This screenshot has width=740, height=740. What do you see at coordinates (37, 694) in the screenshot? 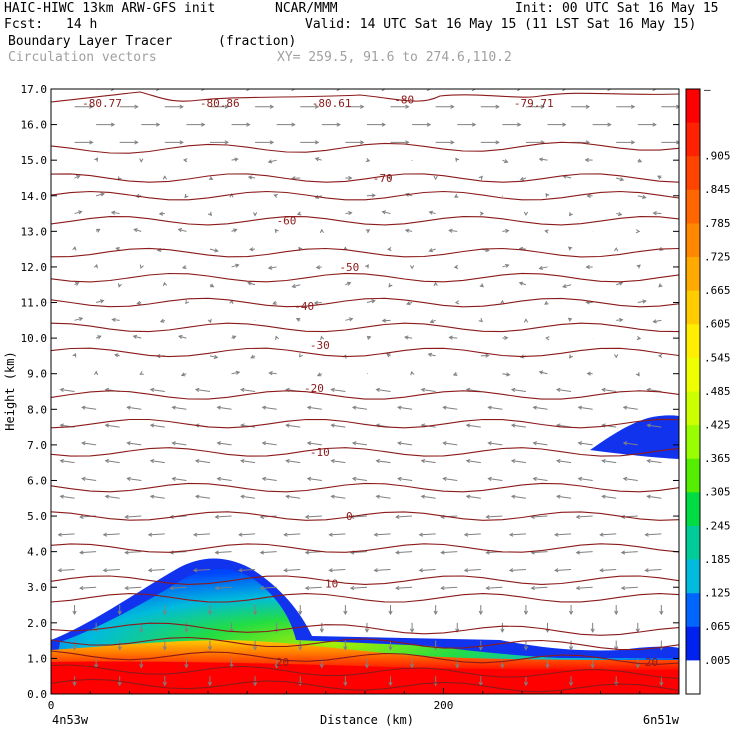
I see `y-tick-label: 0.0` at bounding box center [37, 694].